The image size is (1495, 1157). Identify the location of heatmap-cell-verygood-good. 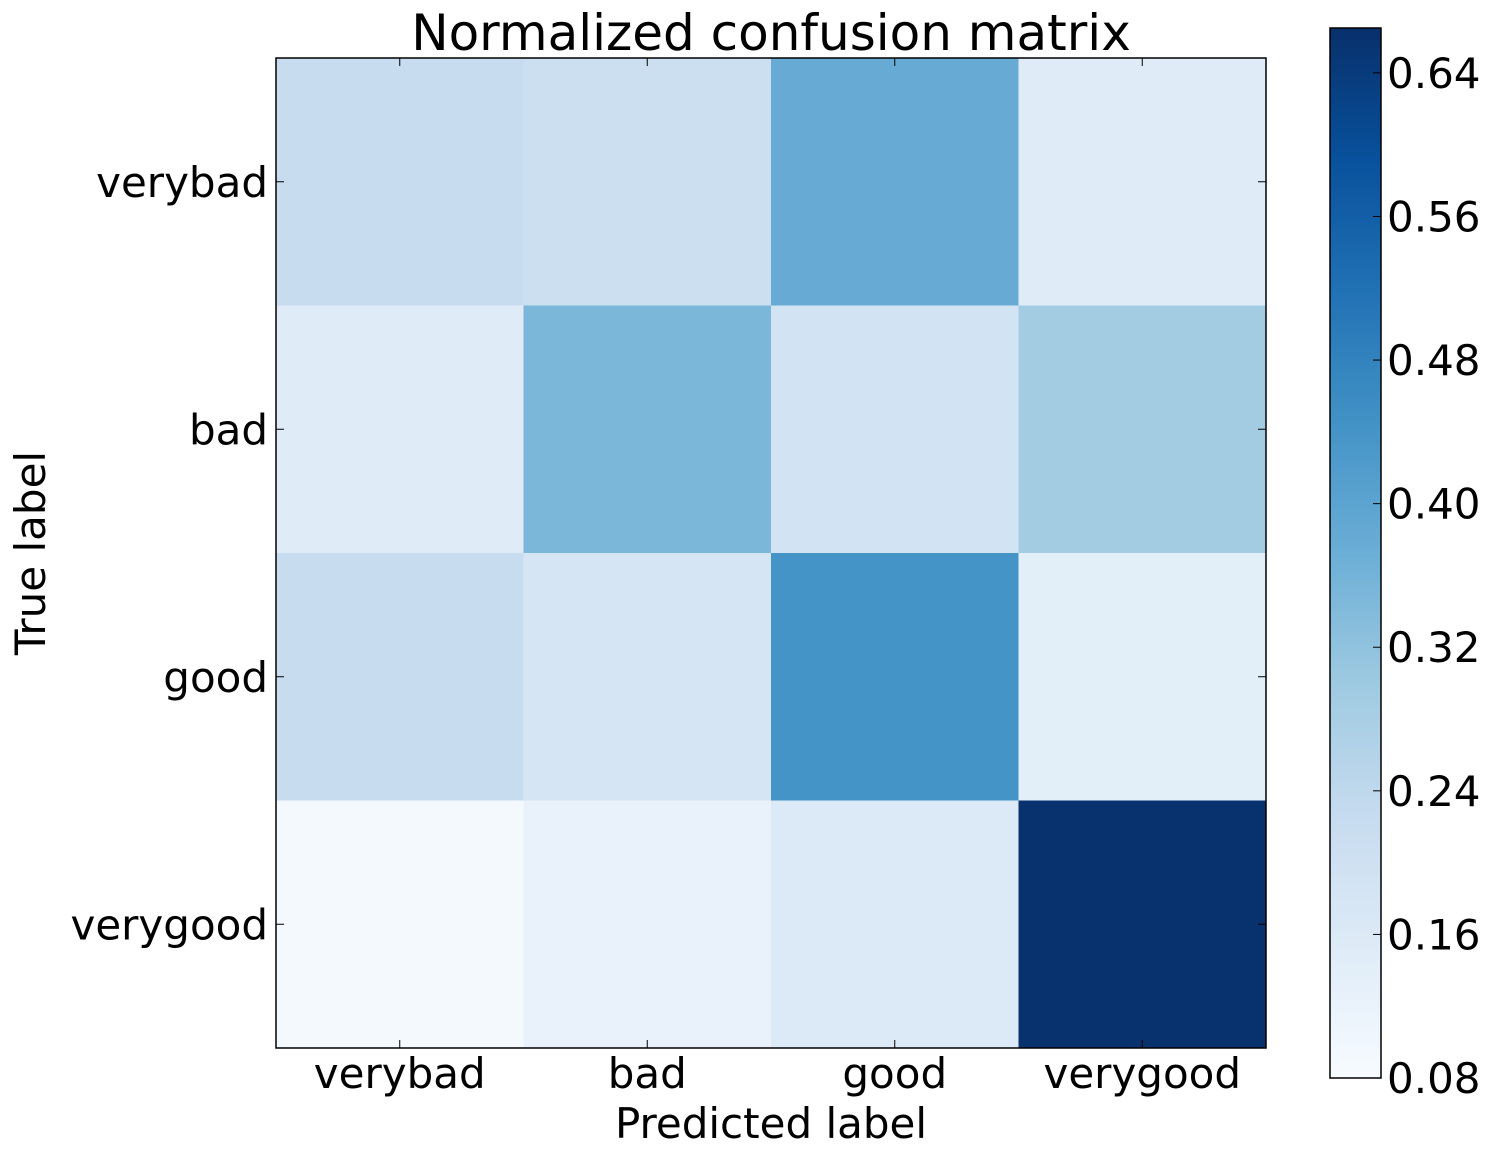
(895, 924).